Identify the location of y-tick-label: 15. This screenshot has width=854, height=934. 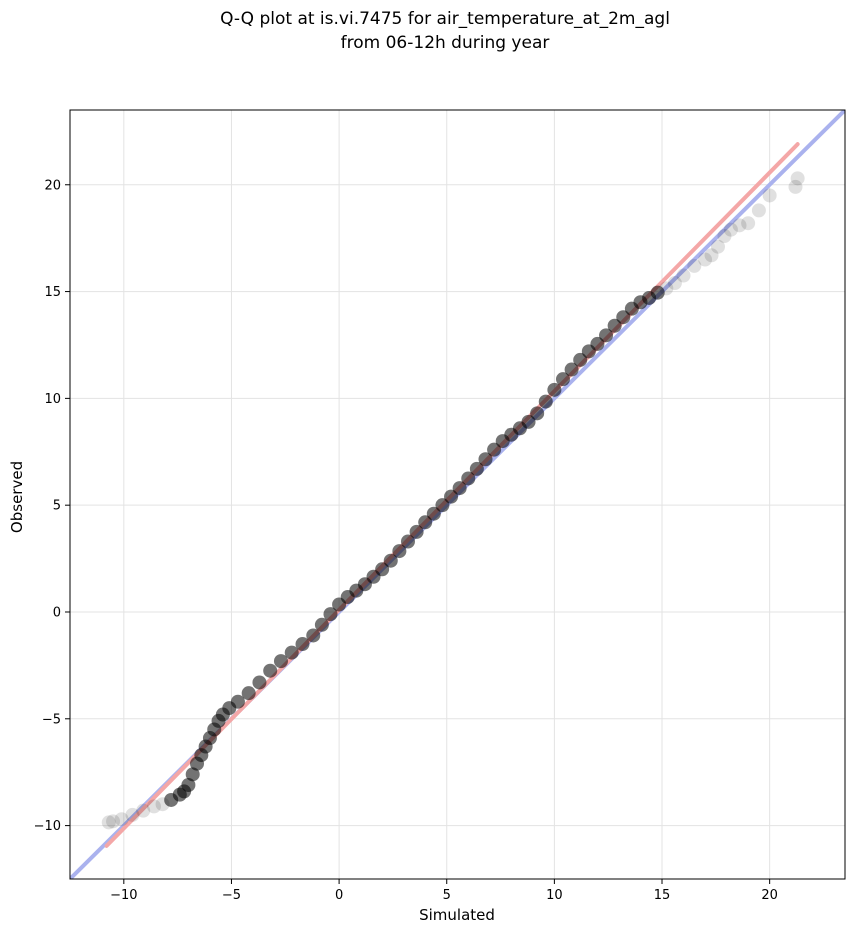
(52, 292).